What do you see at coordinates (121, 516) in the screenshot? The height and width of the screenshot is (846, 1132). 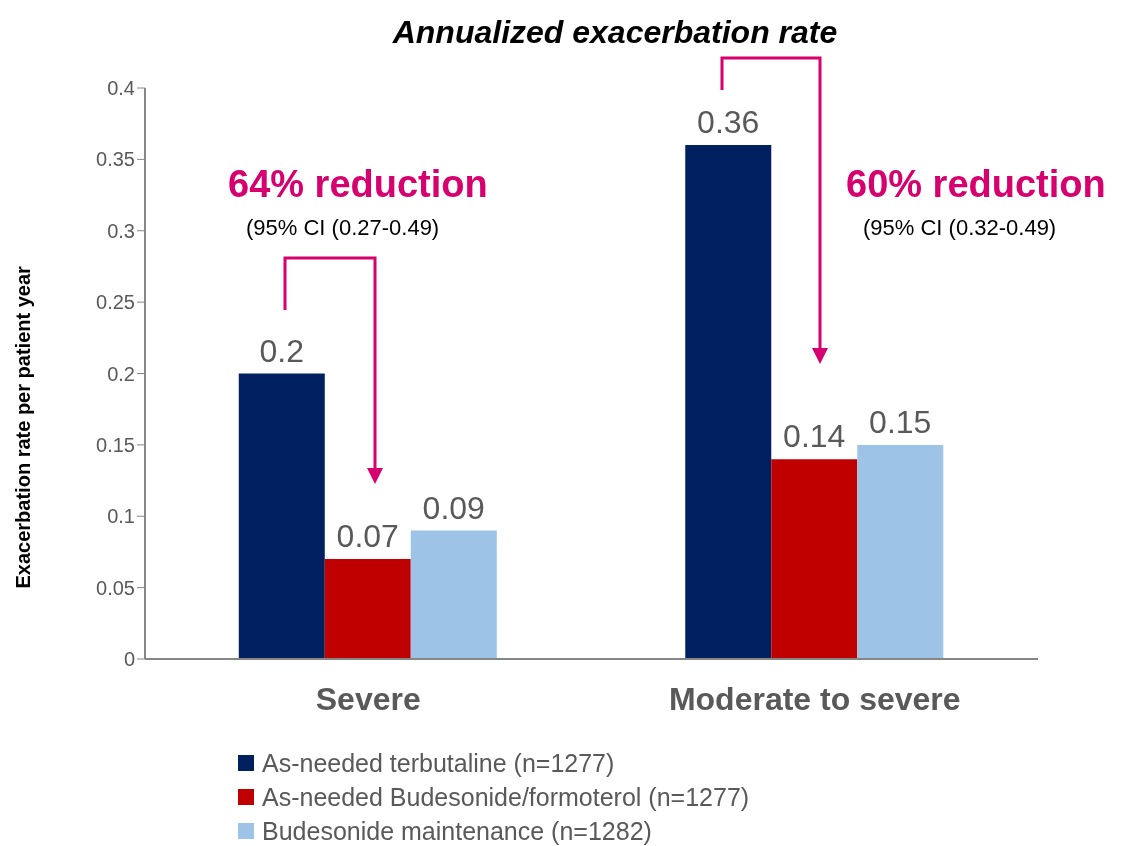 I see `y-tick-label: 0.1` at bounding box center [121, 516].